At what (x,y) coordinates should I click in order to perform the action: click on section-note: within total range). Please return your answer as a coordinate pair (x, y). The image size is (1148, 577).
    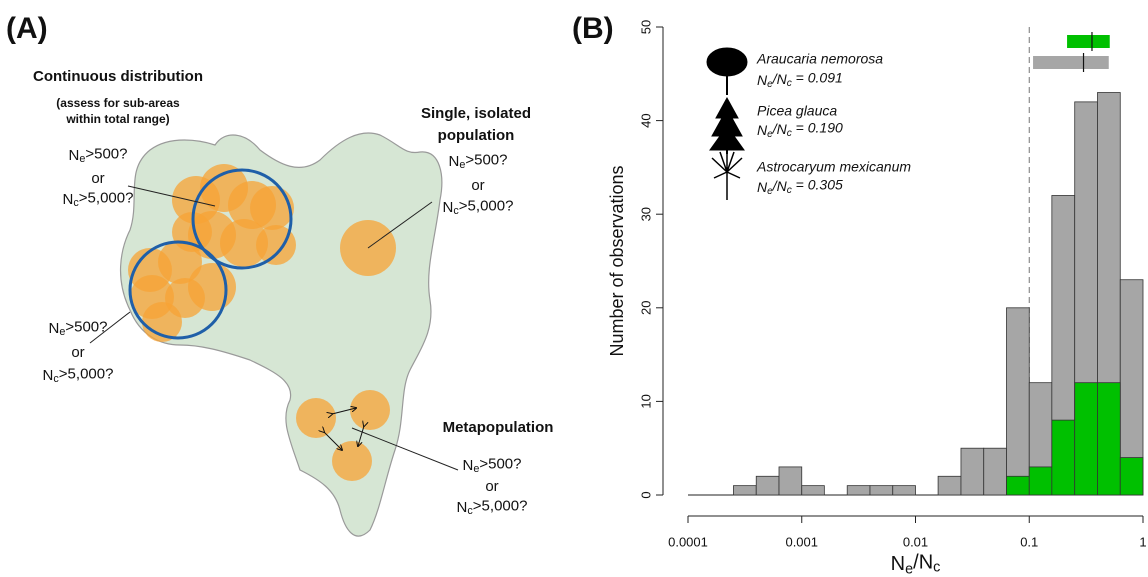
    Looking at the image, I should click on (117, 119).